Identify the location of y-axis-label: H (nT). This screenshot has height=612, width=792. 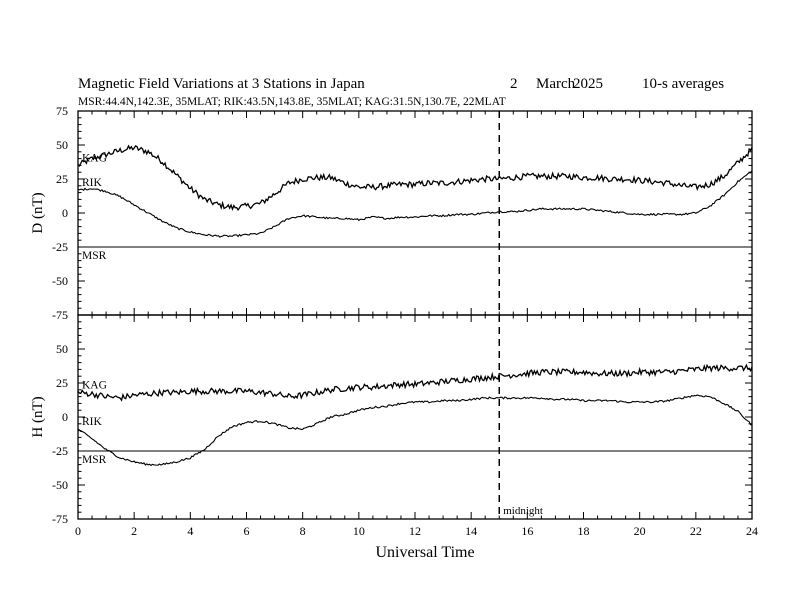
(38, 416).